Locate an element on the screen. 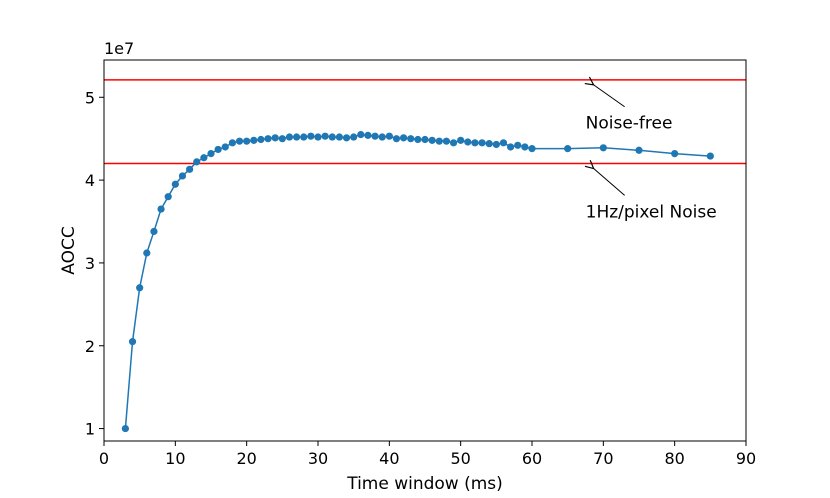 This screenshot has height=498, width=830. y-tick-label: 4 is located at coordinates (90, 180).